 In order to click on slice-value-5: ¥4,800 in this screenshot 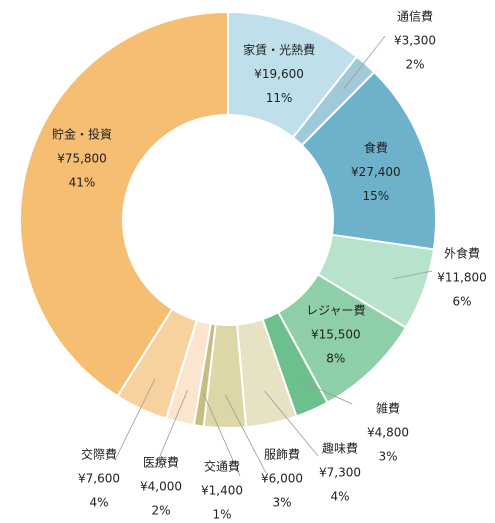, I will do `click(388, 433)`.